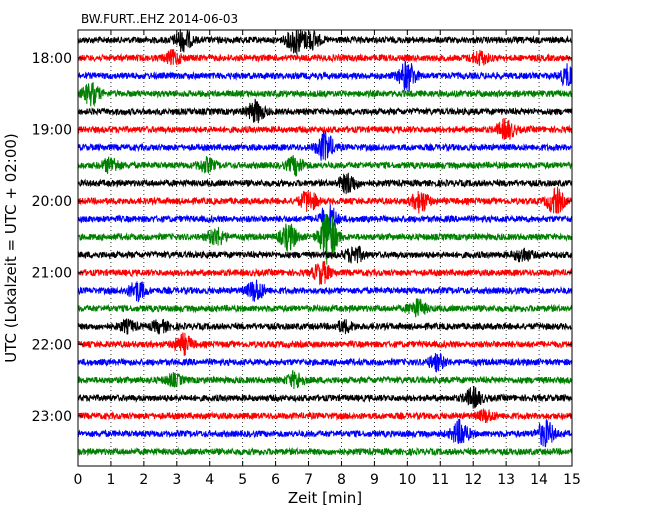 The height and width of the screenshot is (520, 650). I want to click on y-tick-label: 19:00, so click(52, 131).